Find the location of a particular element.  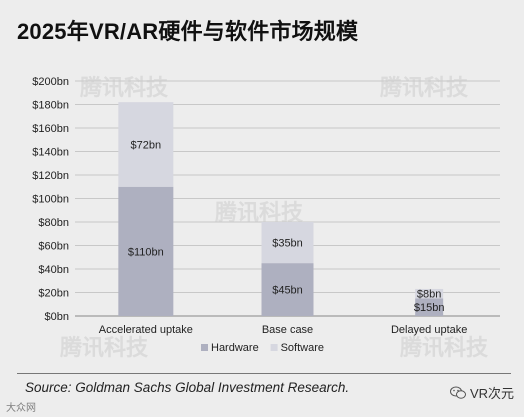

data-label: $72bn is located at coordinates (146, 145).